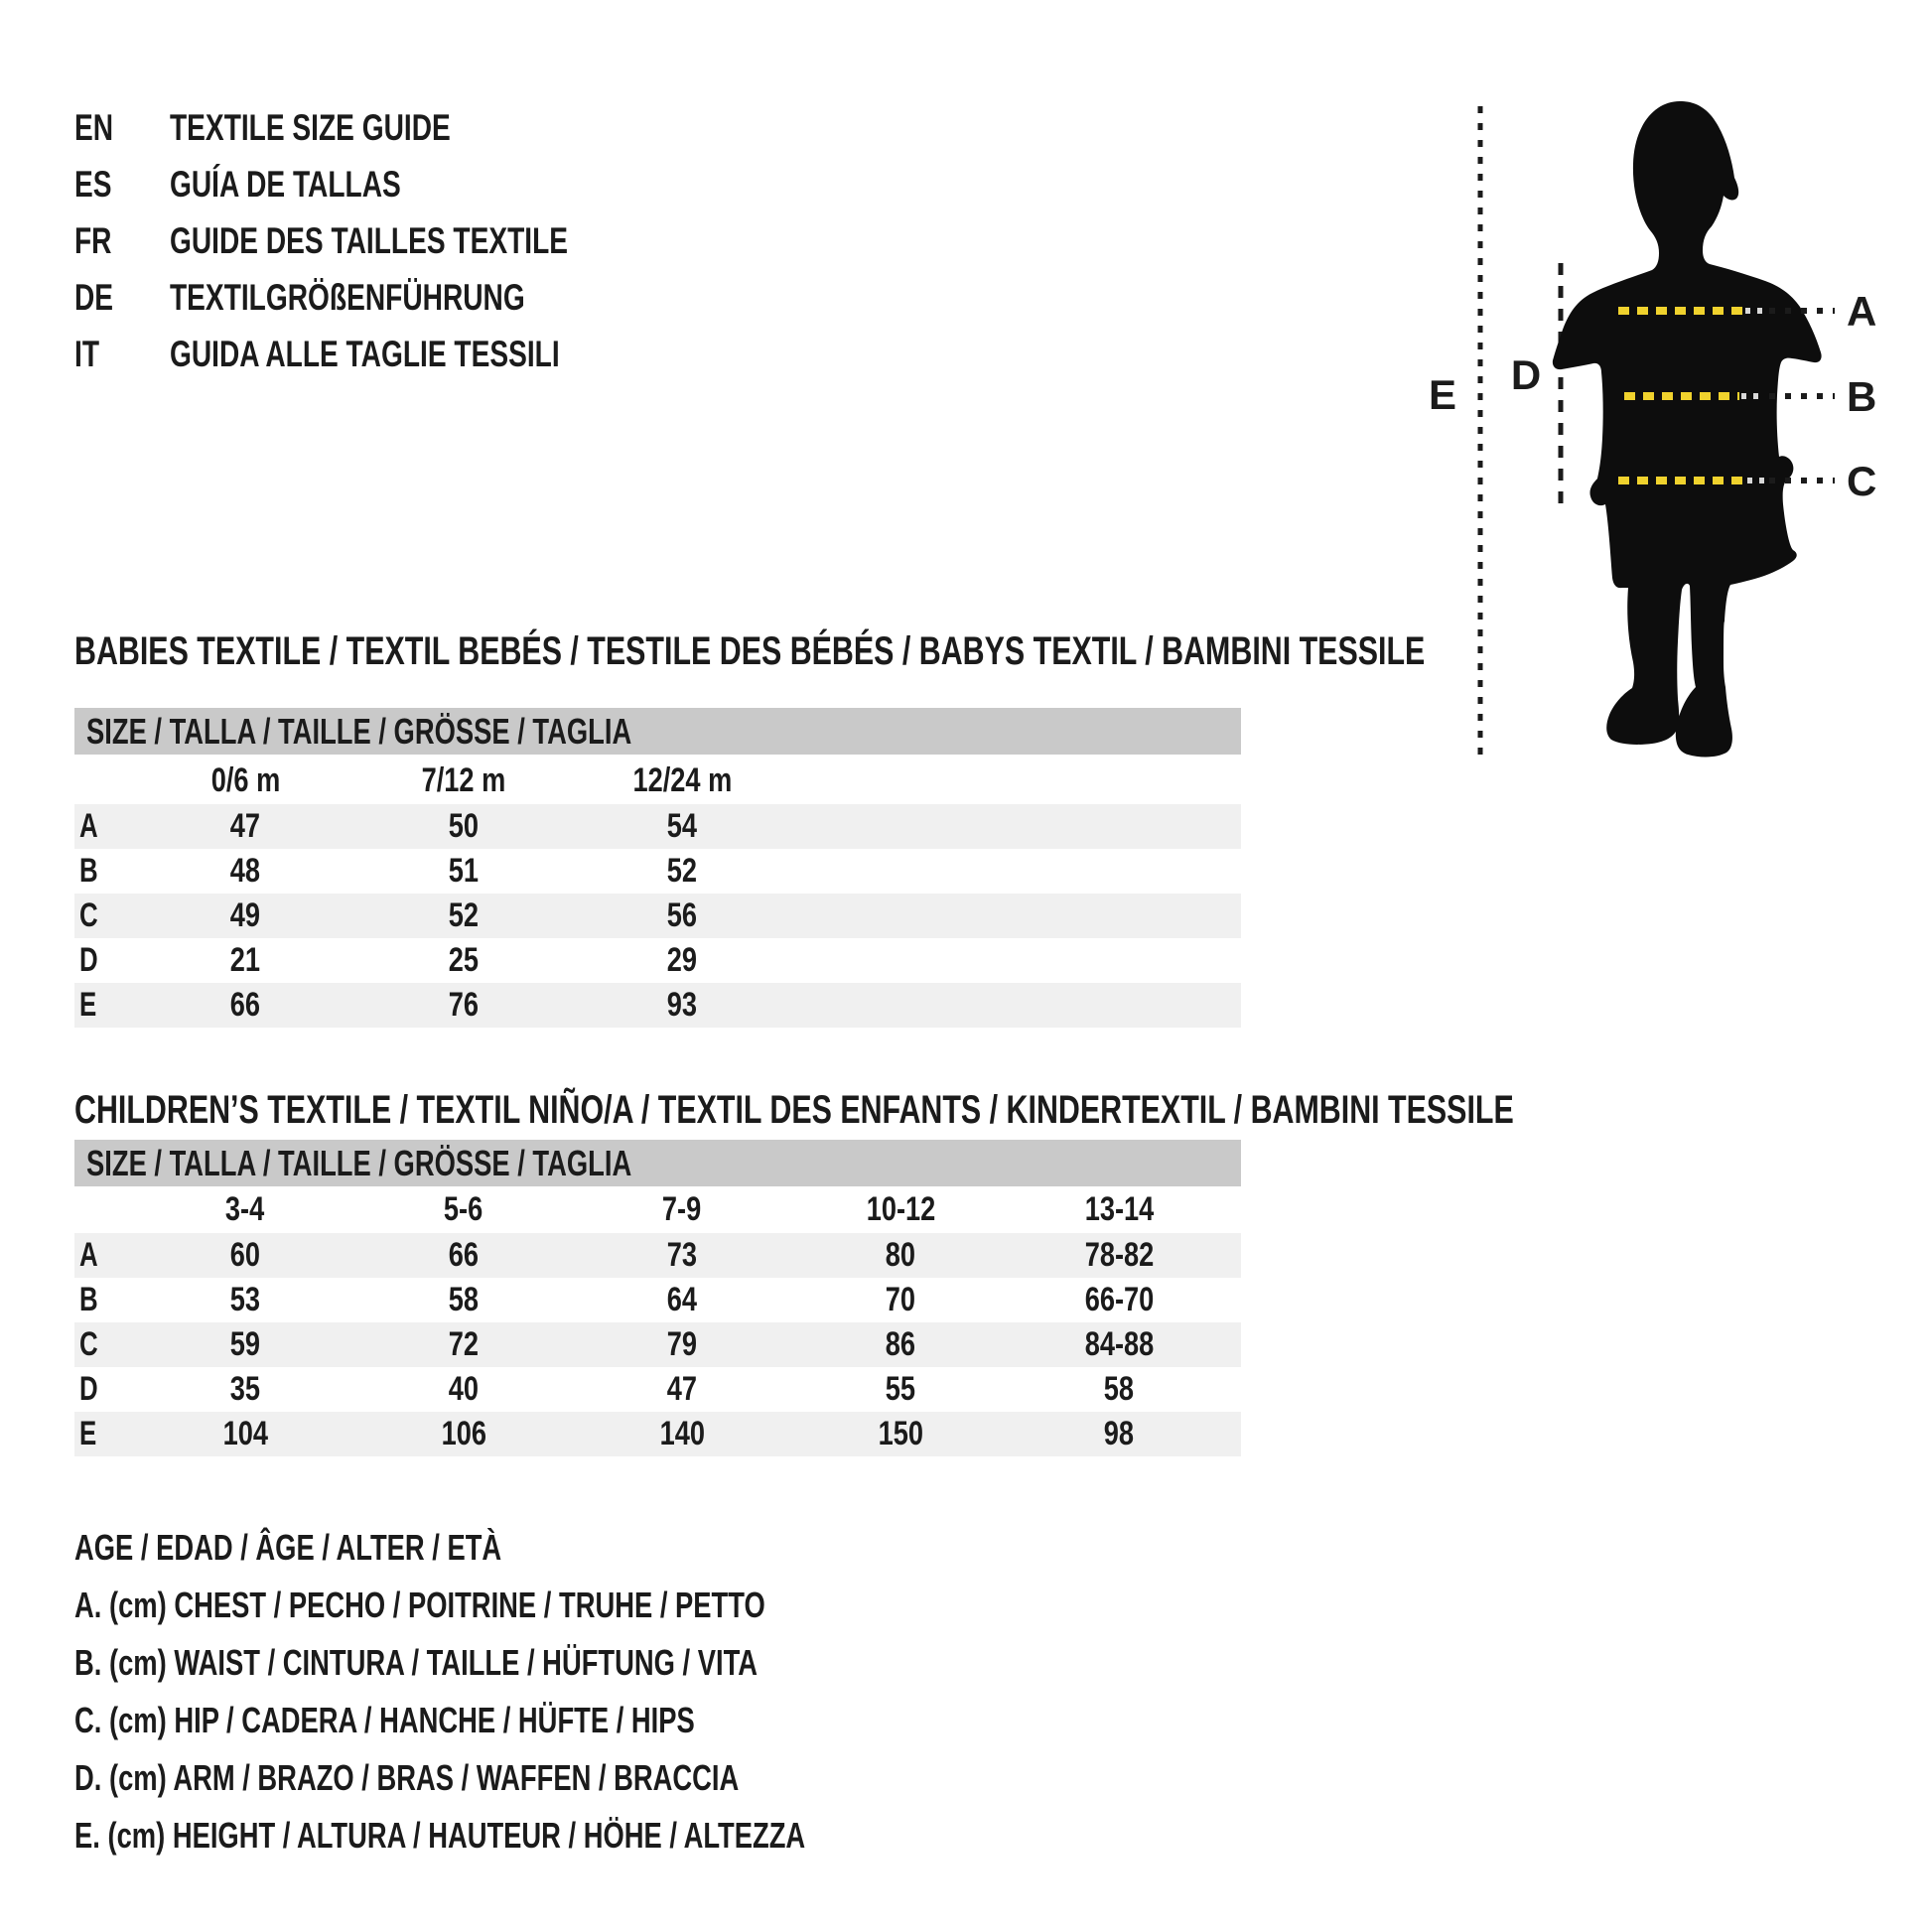 The image size is (1932, 1932). What do you see at coordinates (658, 1163) in the screenshot?
I see `children-size-header-bar: SIZE / TALLA / TAILLE / GRÖSSE / TAGLIA` at bounding box center [658, 1163].